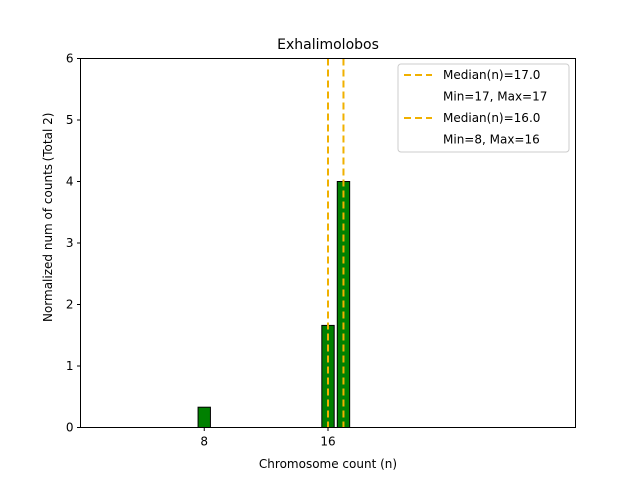  I want to click on y-tick-label: 3, so click(70, 243).